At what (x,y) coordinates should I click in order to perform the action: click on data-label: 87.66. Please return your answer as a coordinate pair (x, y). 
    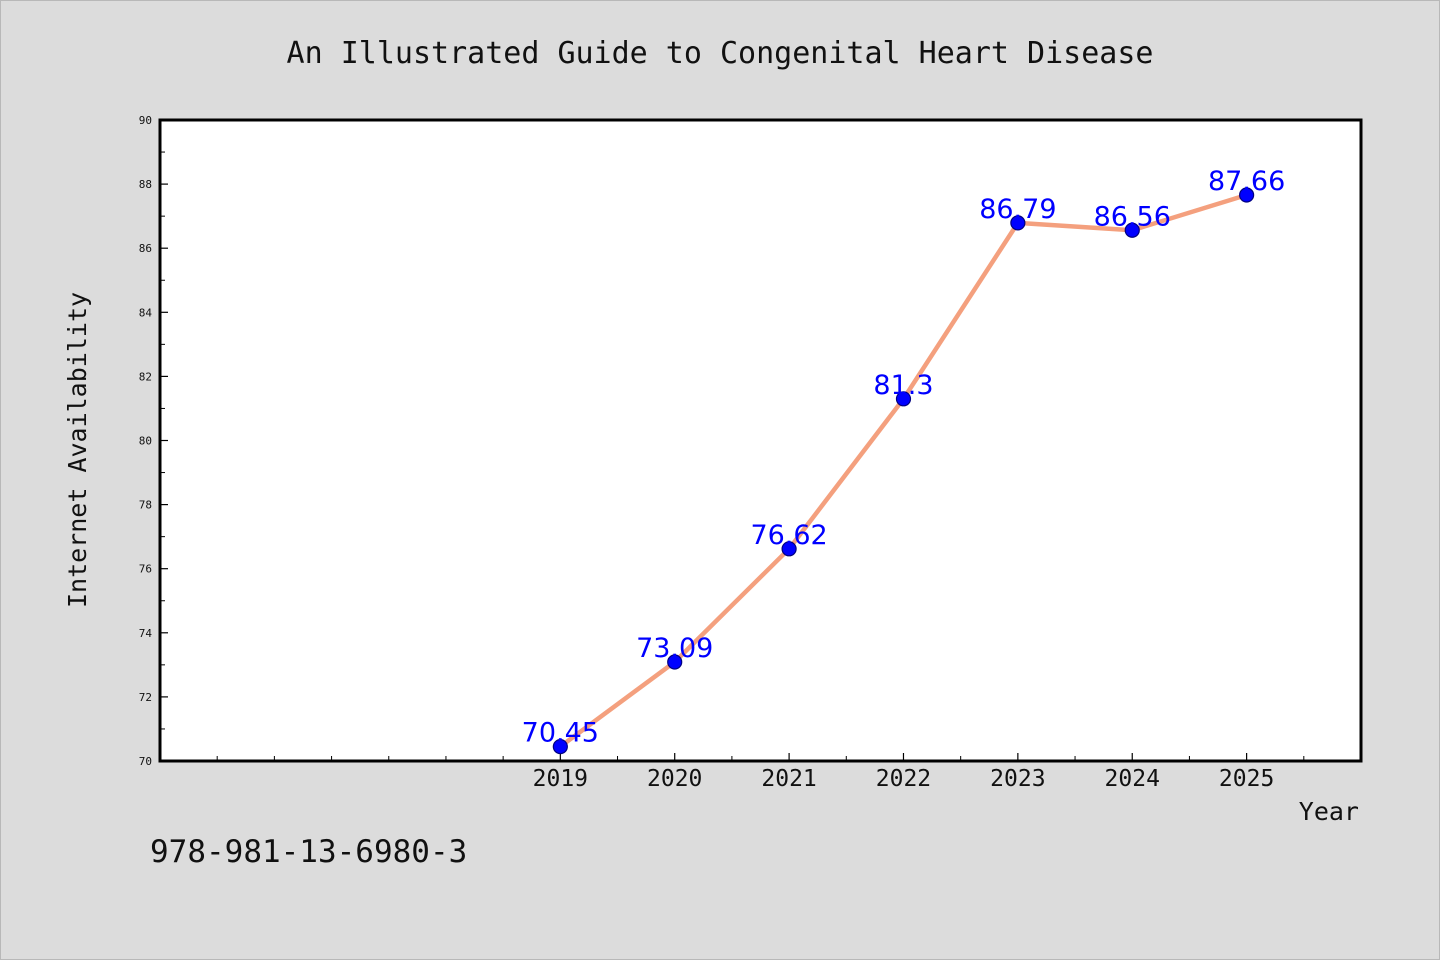
    Looking at the image, I should click on (1246, 181).